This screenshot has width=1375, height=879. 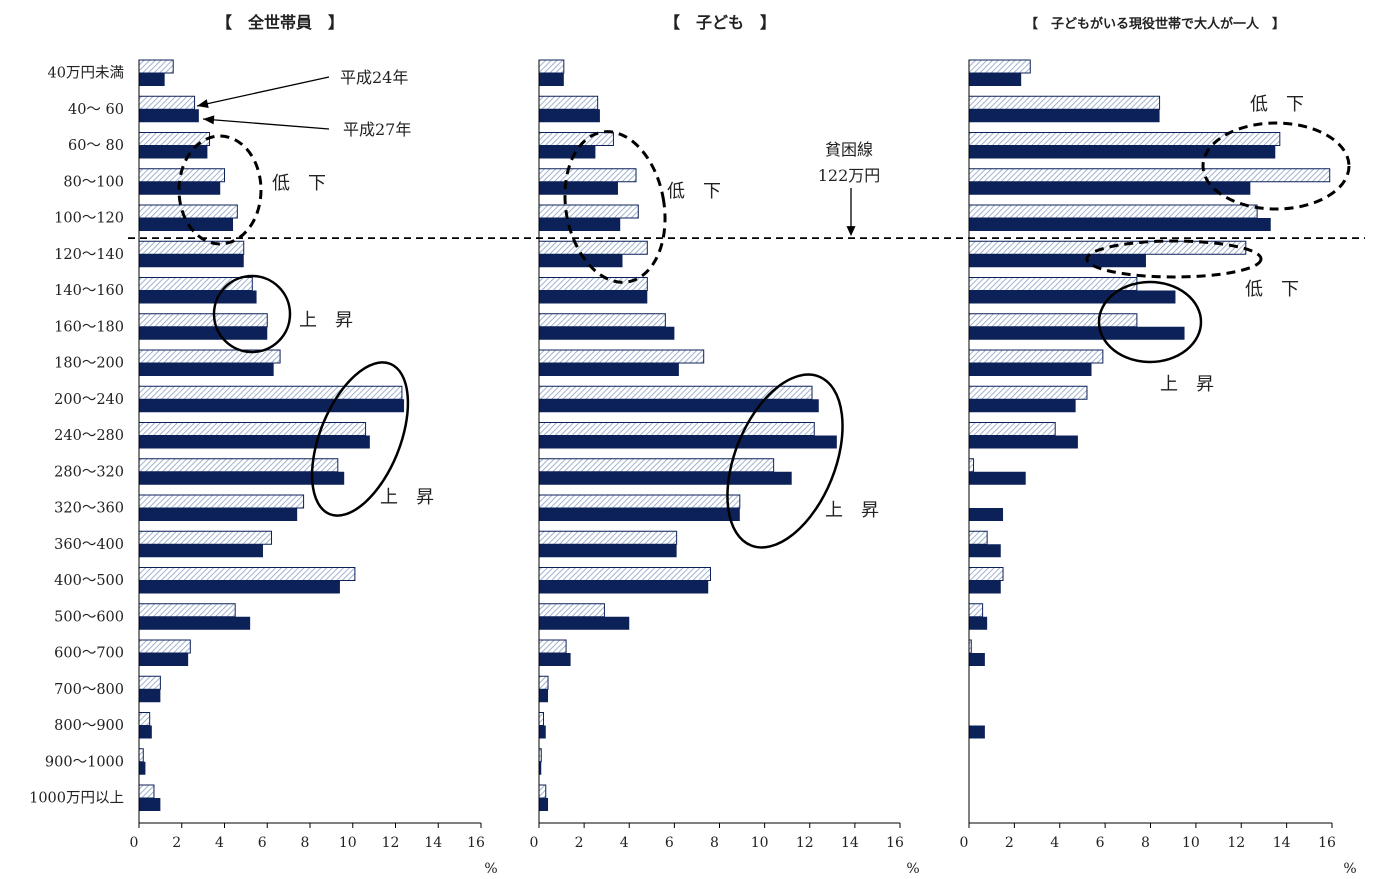 What do you see at coordinates (280, 22) in the screenshot?
I see `panel-title: 【 全世帯員 】` at bounding box center [280, 22].